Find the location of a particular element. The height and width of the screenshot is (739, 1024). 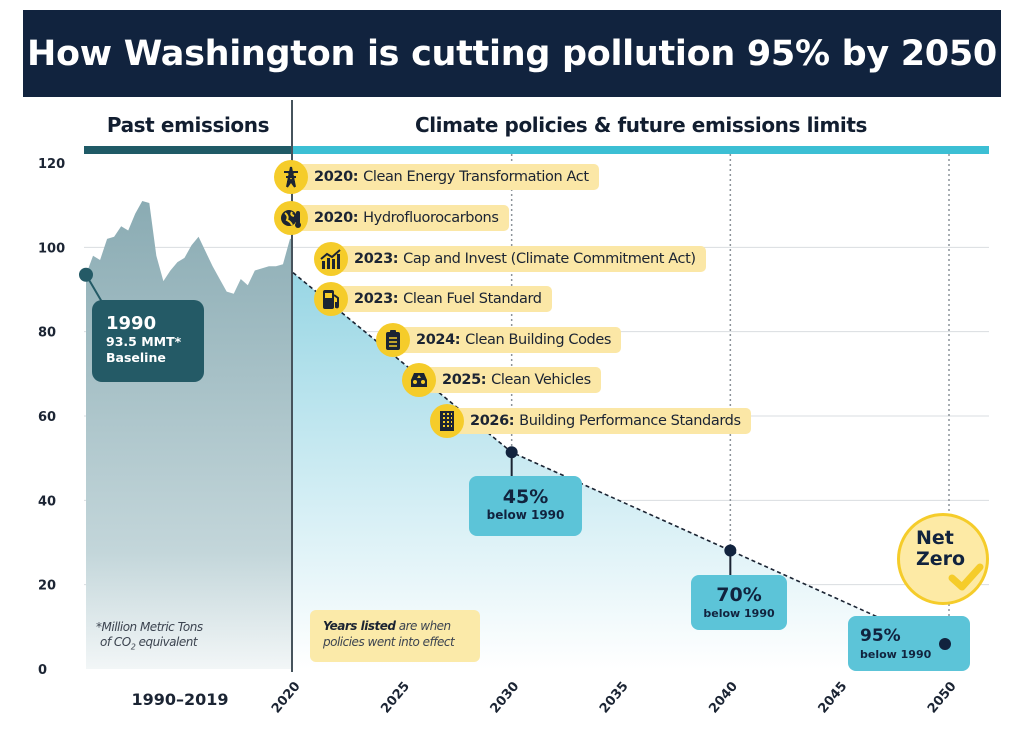

past-section-band is located at coordinates (188, 150).